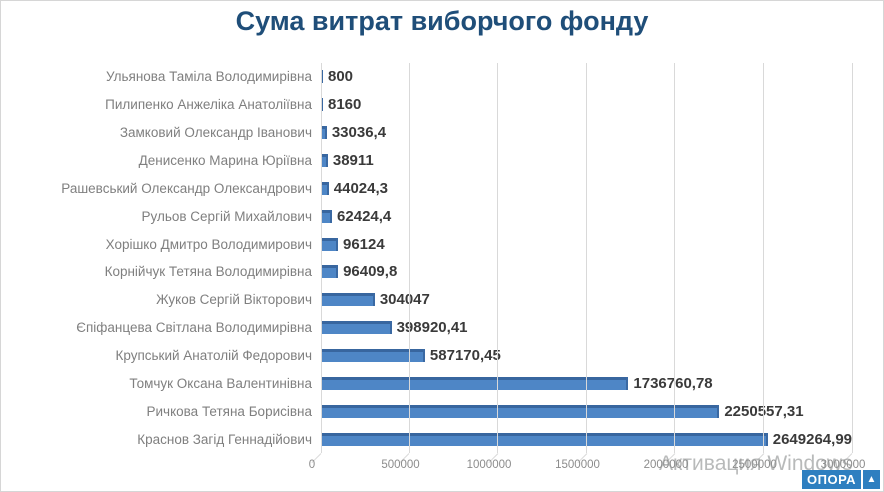  I want to click on bar-row: 2250557,31, so click(586, 411).